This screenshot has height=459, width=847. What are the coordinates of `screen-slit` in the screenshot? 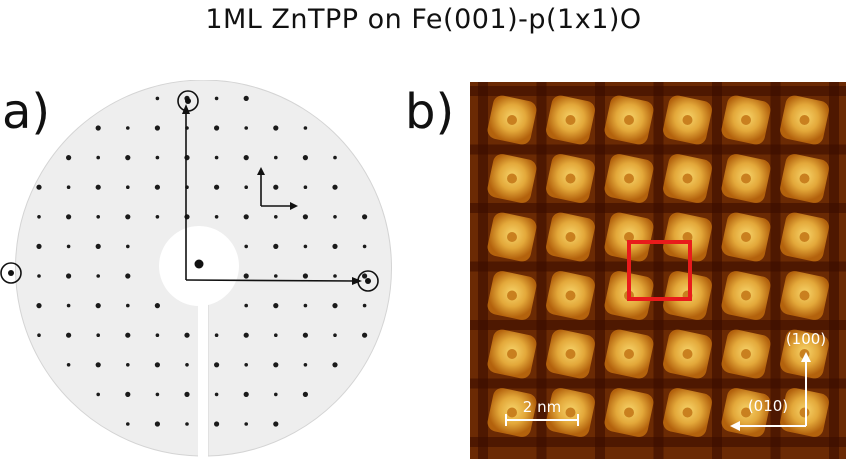 It's located at (203, 379).